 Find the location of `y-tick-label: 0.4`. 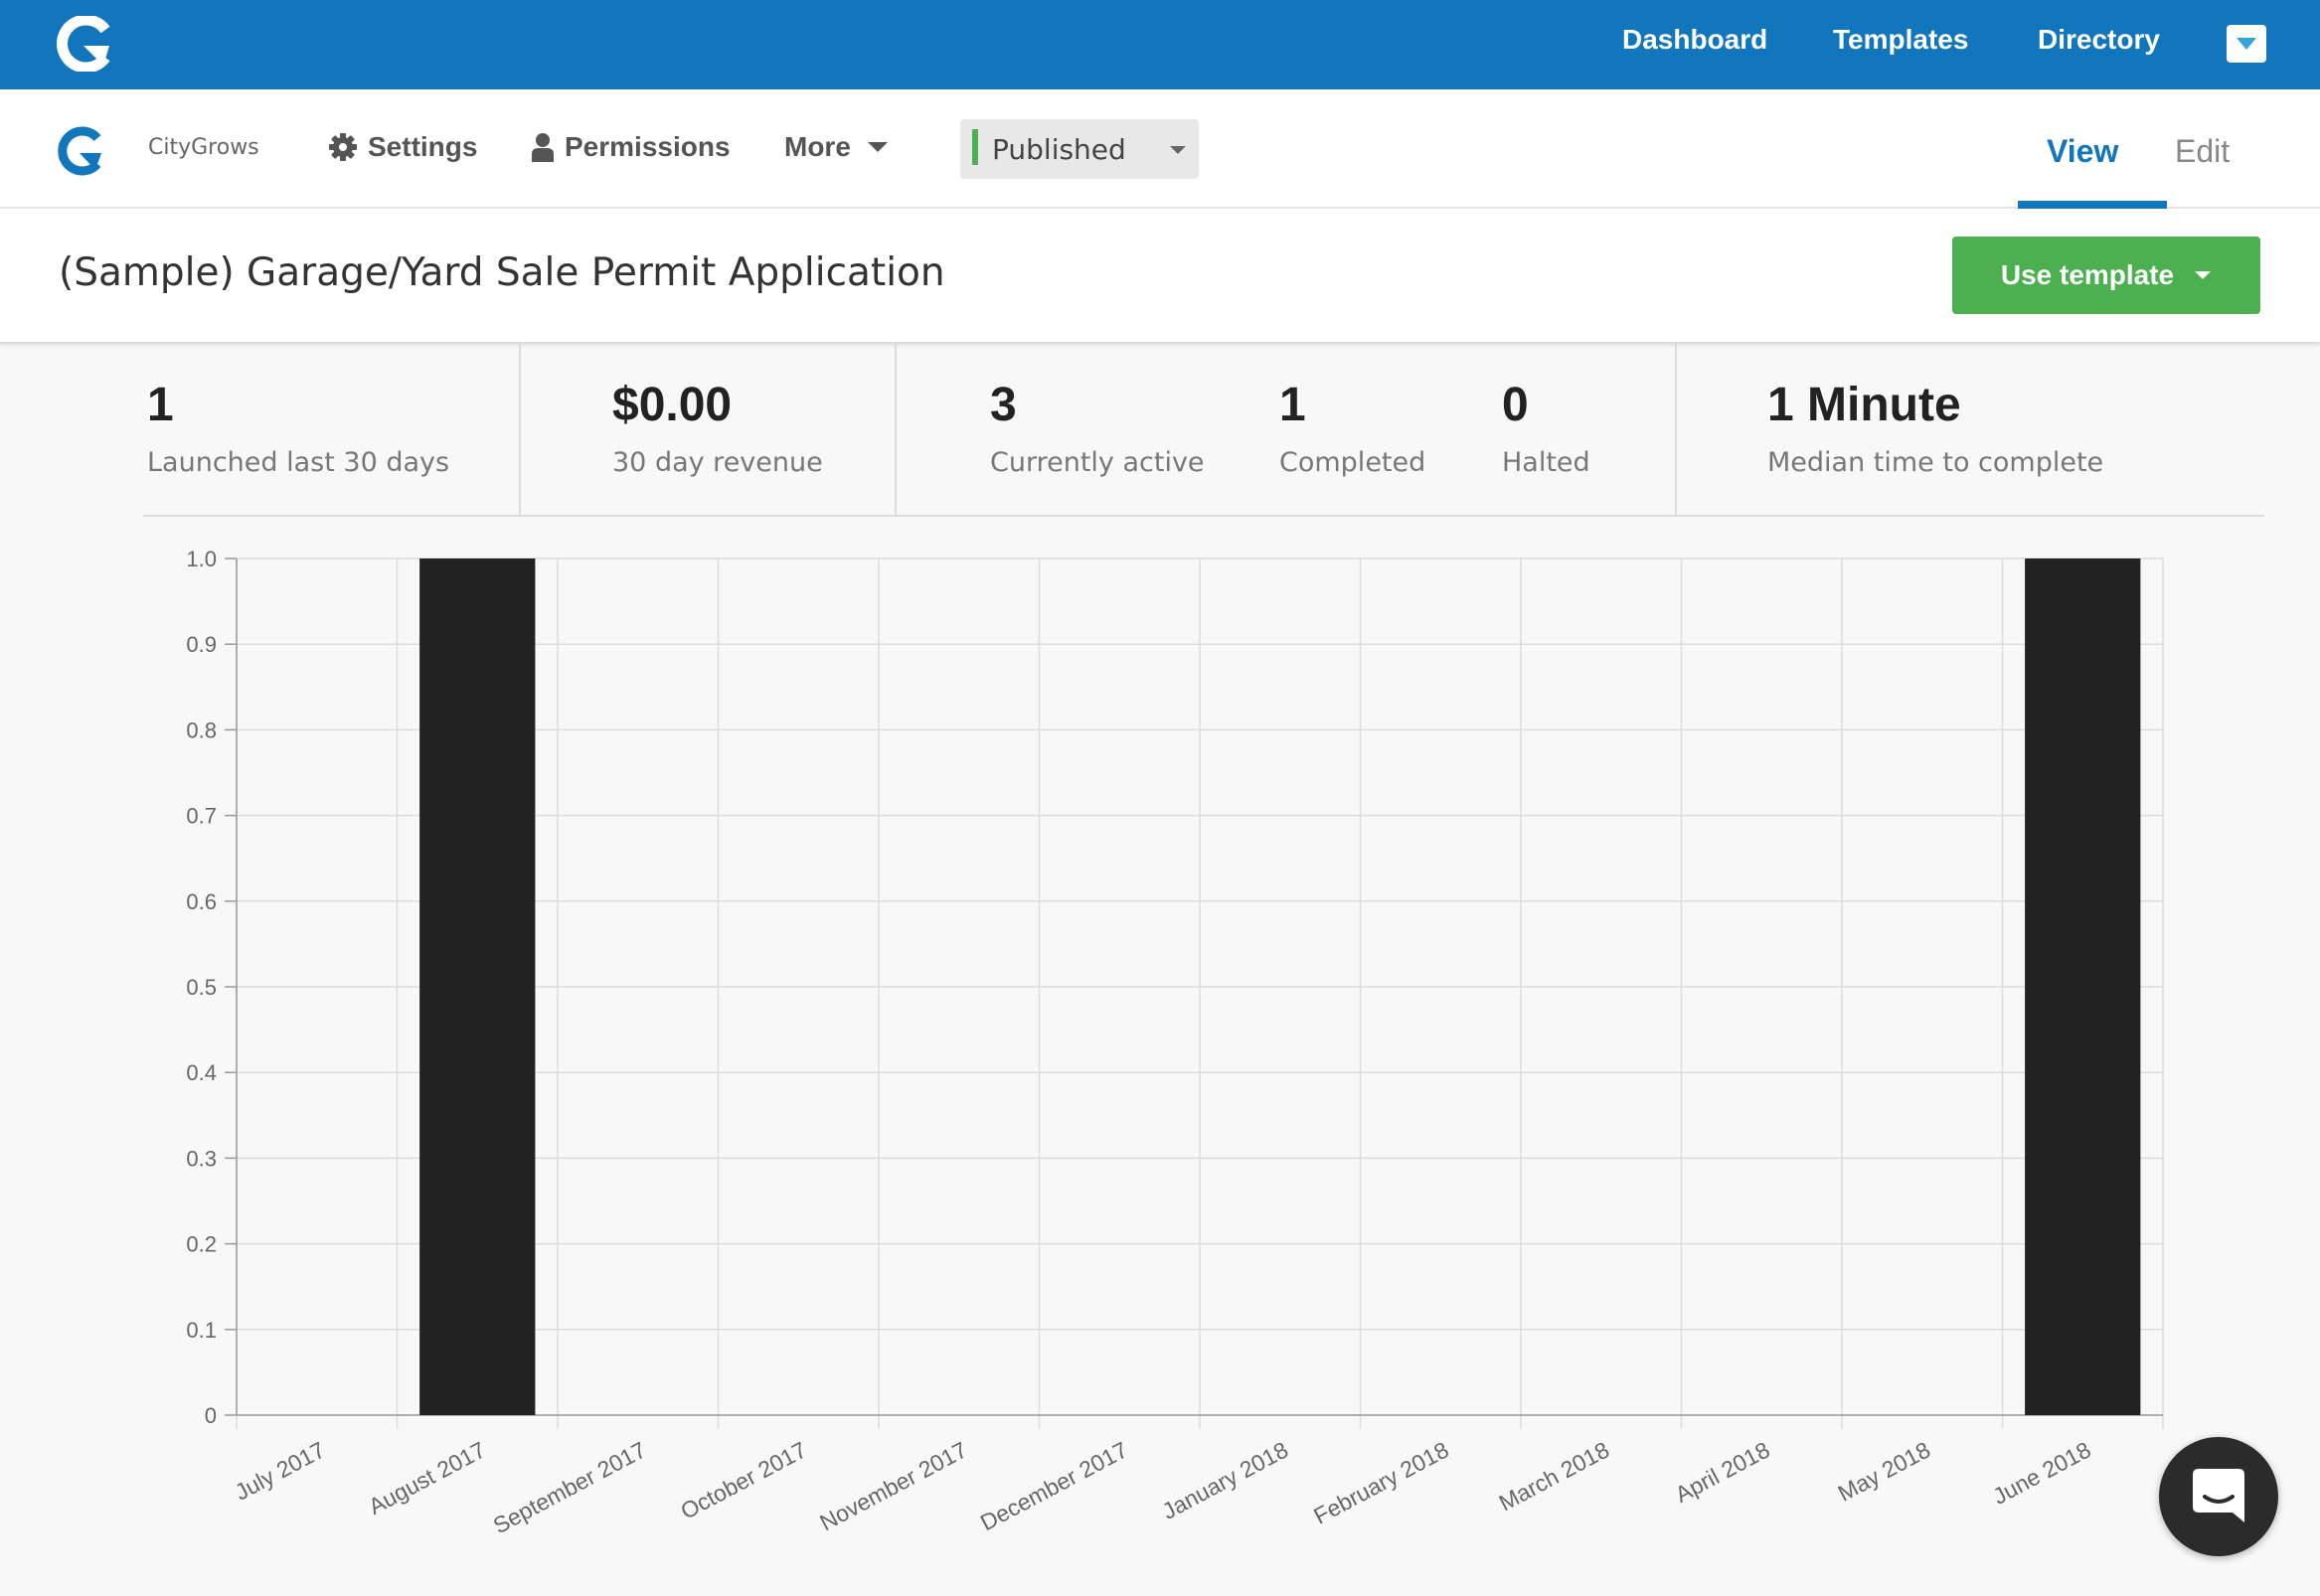

y-tick-label: 0.4 is located at coordinates (201, 1072).